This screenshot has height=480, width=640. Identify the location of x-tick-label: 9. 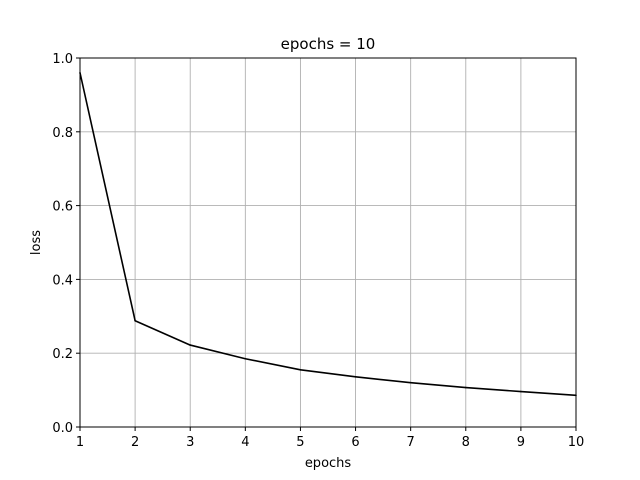
(521, 442).